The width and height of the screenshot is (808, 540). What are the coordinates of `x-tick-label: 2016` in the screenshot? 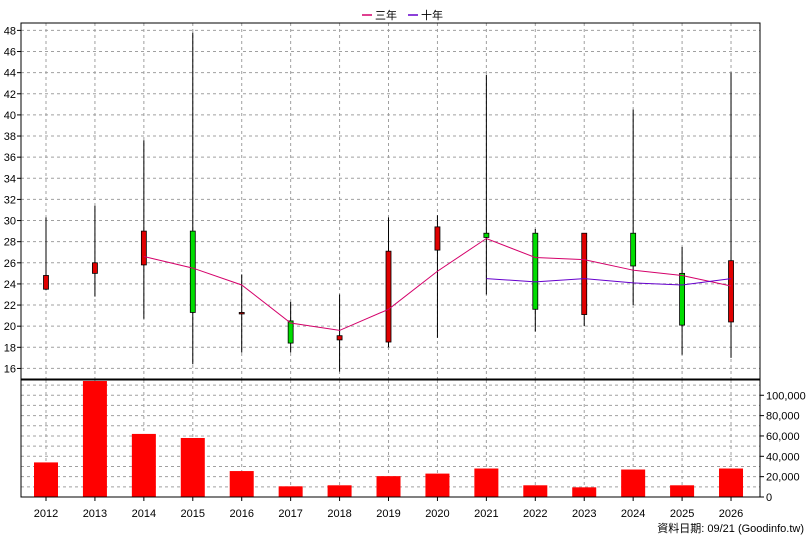 It's located at (241, 514).